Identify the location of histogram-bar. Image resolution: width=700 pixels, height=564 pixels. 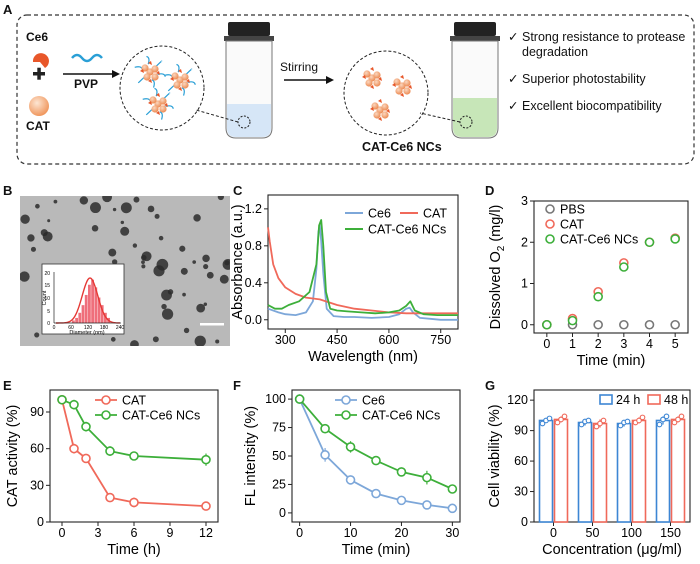
(102, 314).